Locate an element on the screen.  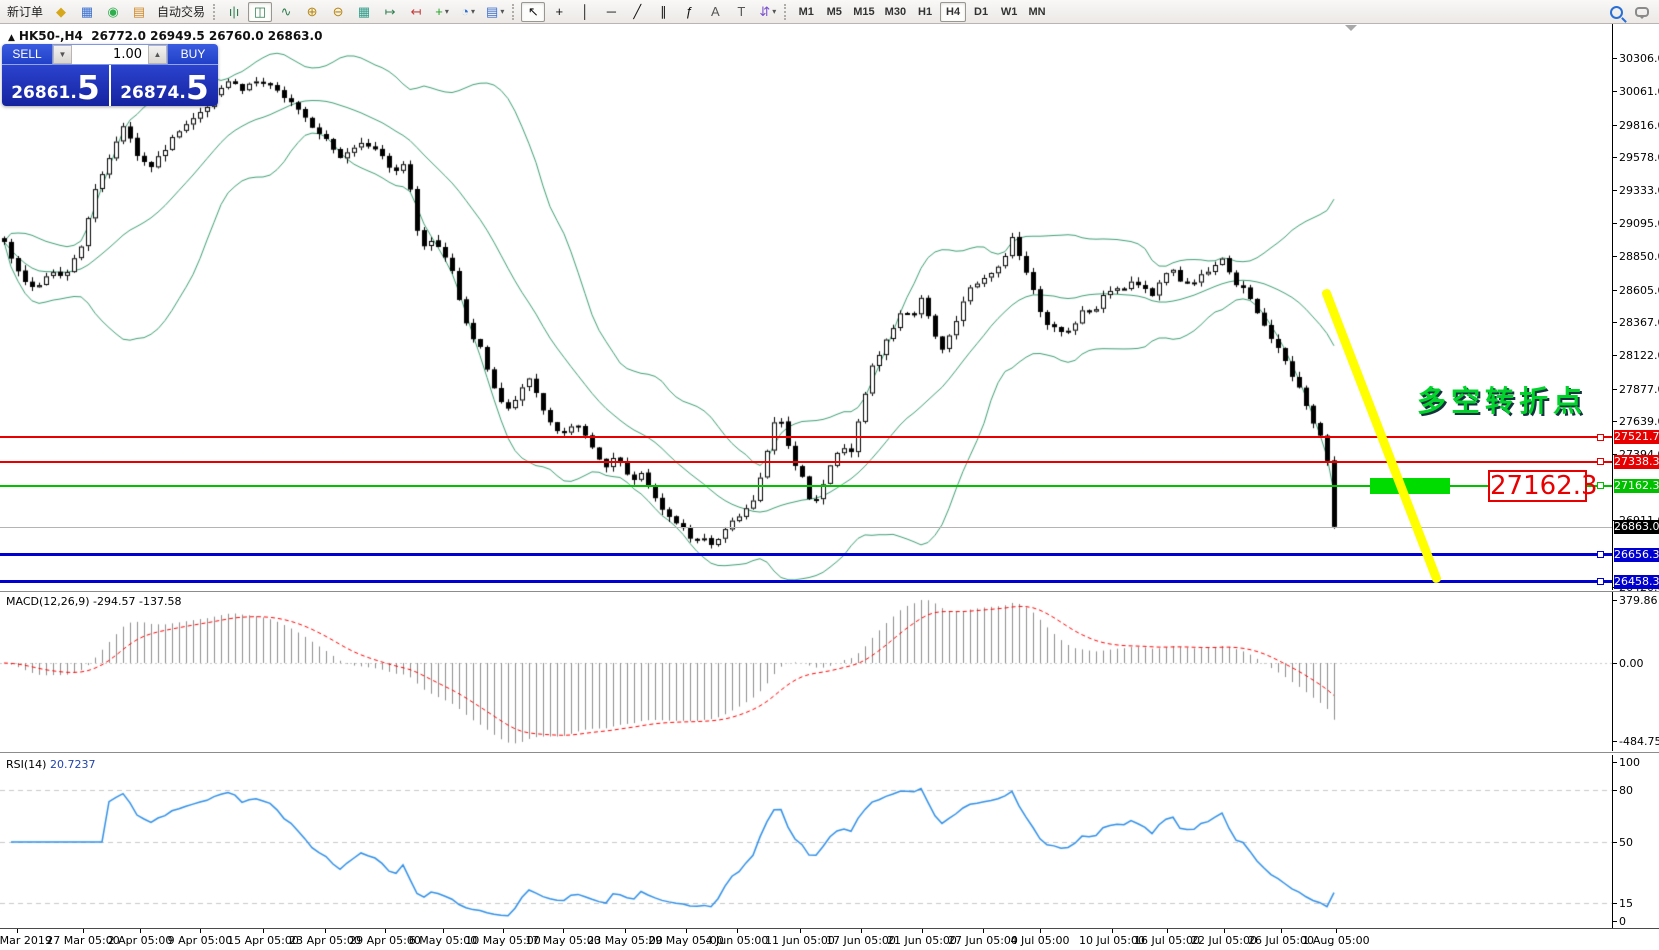
time-tick-label: 26 Jul 05:00 is located at coordinates (1281, 940).